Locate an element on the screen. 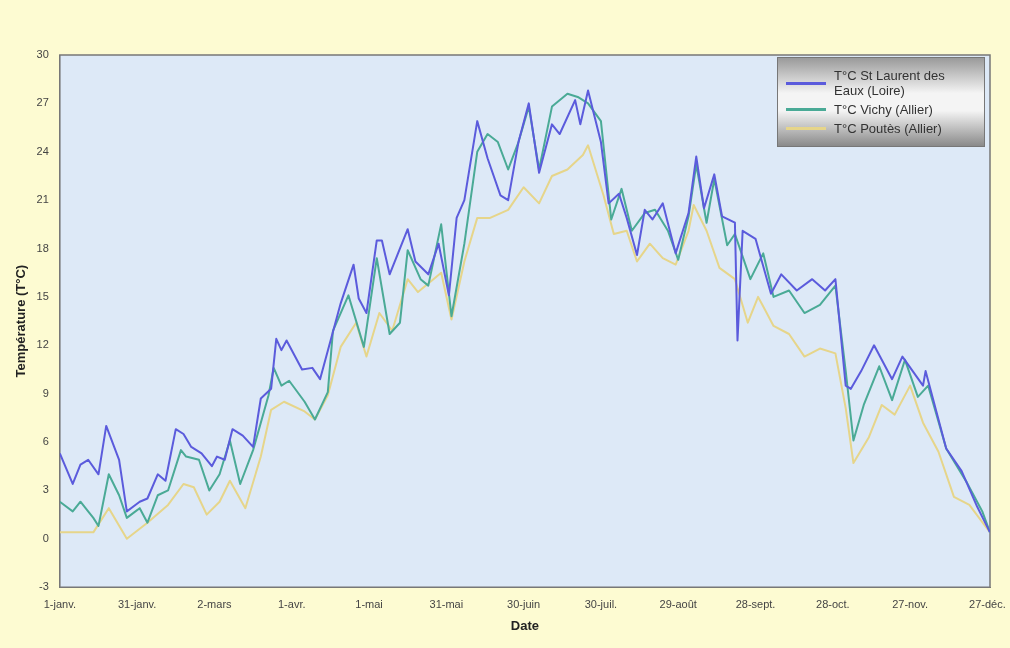 The height and width of the screenshot is (648, 1010). x-tick-label: 30-juil. is located at coordinates (601, 603).